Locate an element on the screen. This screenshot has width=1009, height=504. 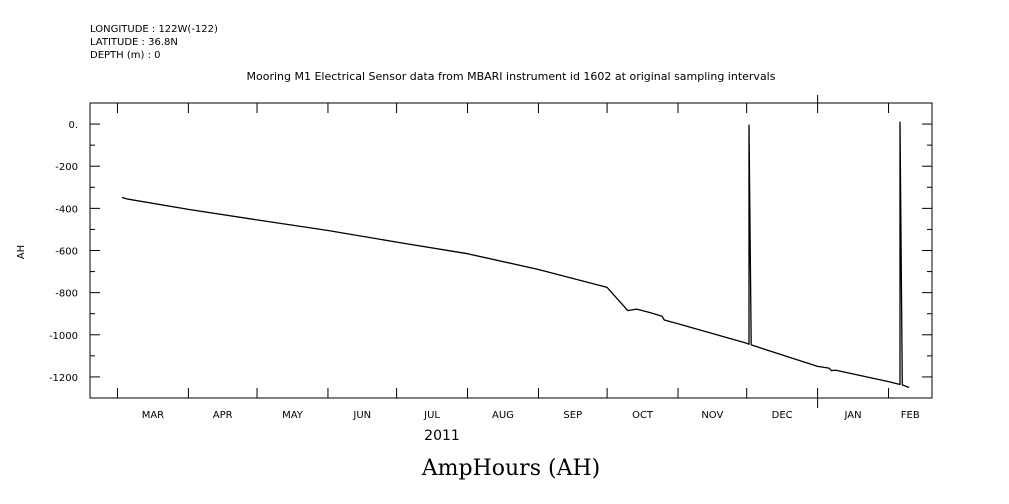
x-tick-label: JAN is located at coordinates (853, 415).